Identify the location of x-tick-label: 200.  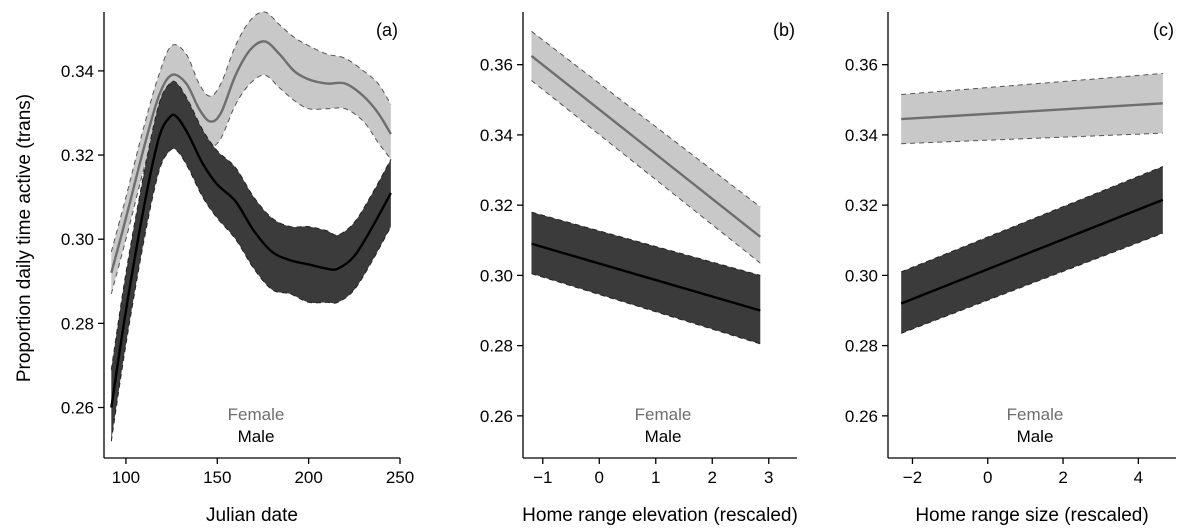
(308, 477).